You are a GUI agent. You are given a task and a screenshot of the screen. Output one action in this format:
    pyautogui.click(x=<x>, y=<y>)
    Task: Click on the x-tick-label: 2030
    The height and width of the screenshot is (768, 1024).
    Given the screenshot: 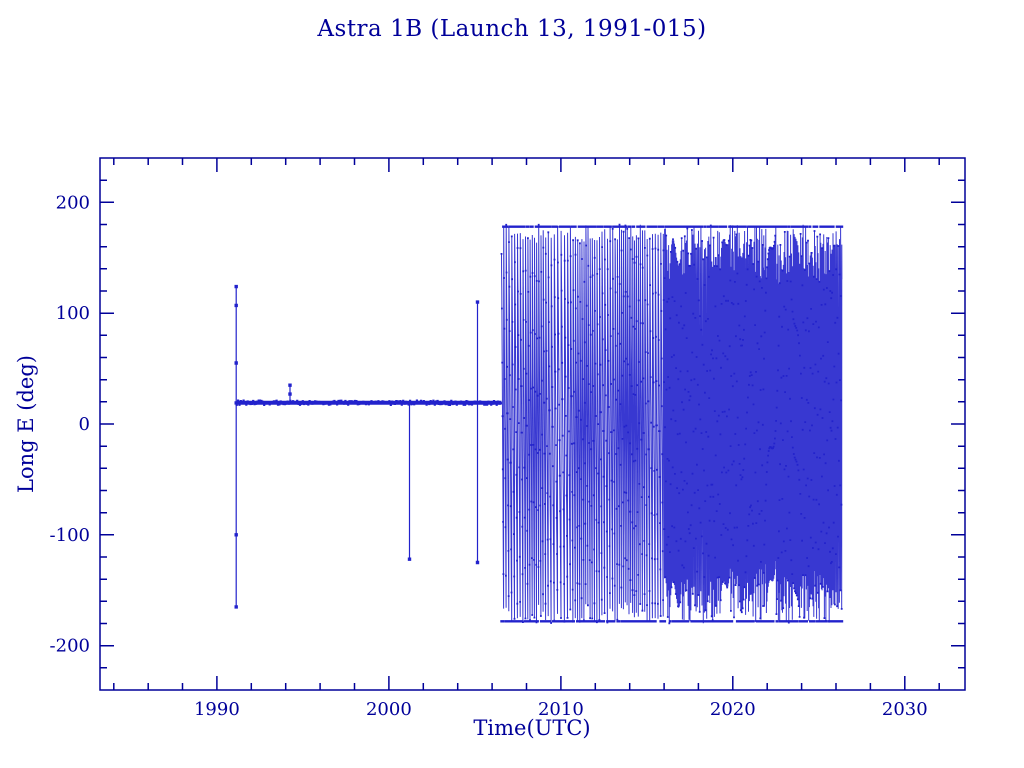 What is the action you would take?
    pyautogui.click(x=905, y=709)
    